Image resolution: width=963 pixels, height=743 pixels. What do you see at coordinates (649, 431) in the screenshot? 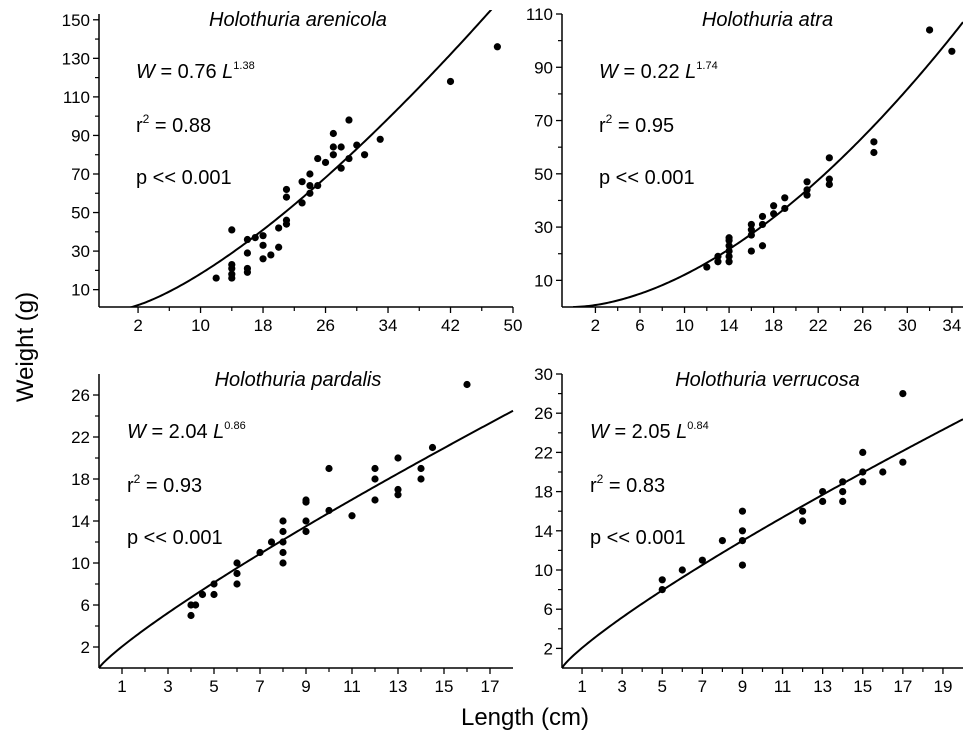
I see `panel-4-equation: W = 2.05 L0.84` at bounding box center [649, 431].